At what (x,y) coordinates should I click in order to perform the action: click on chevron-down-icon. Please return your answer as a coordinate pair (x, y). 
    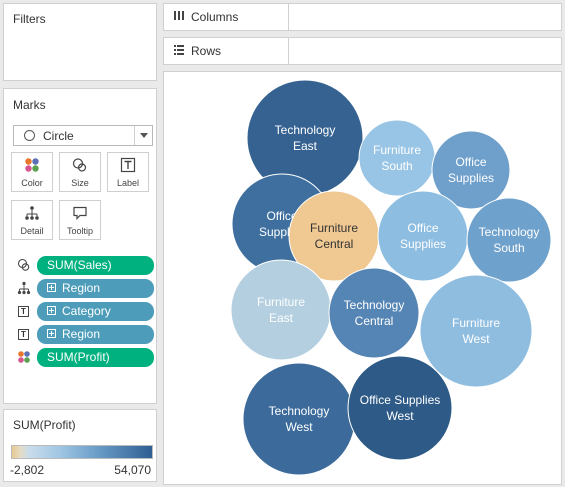
    Looking at the image, I should click on (143, 135).